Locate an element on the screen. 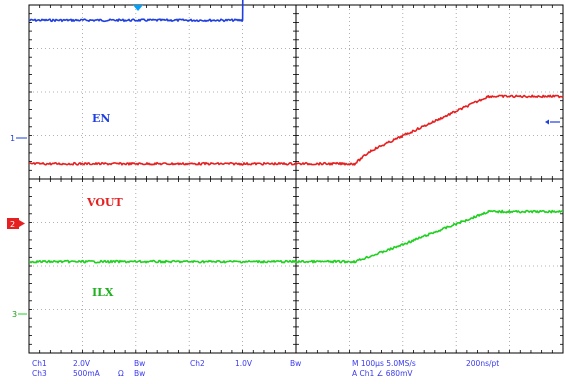 Image resolution: width=565 pixels, height=384 pixels. sample-interval-readout: 200ns/pt is located at coordinates (482, 363).